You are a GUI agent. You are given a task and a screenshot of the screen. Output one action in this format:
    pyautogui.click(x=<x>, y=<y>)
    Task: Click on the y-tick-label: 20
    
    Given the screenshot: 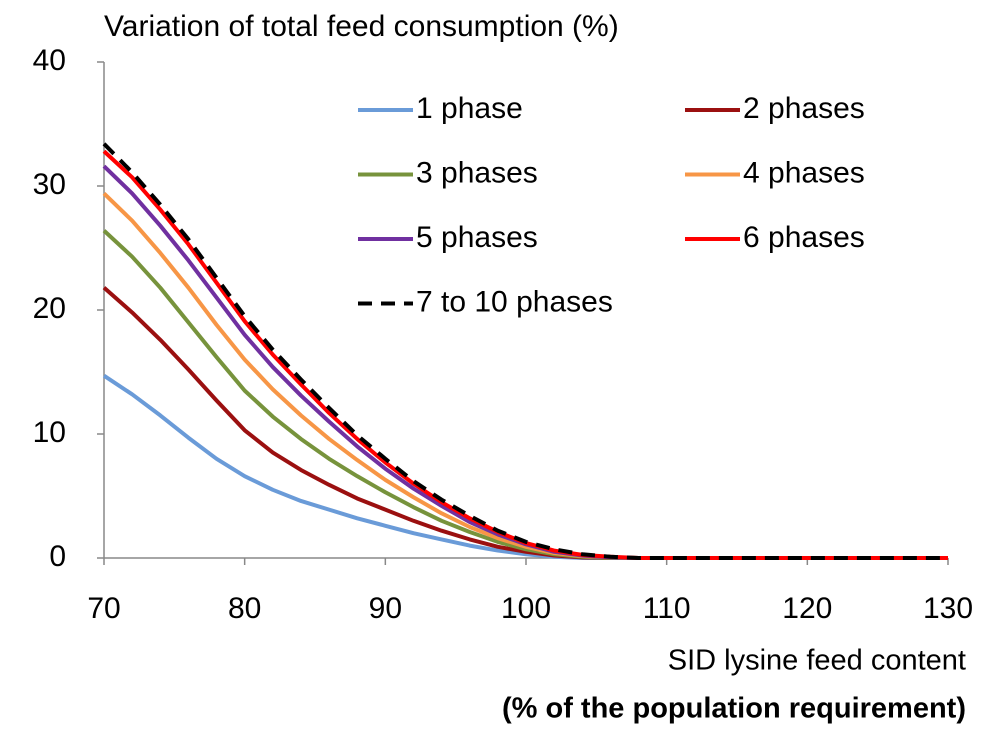 What is the action you would take?
    pyautogui.click(x=49, y=308)
    